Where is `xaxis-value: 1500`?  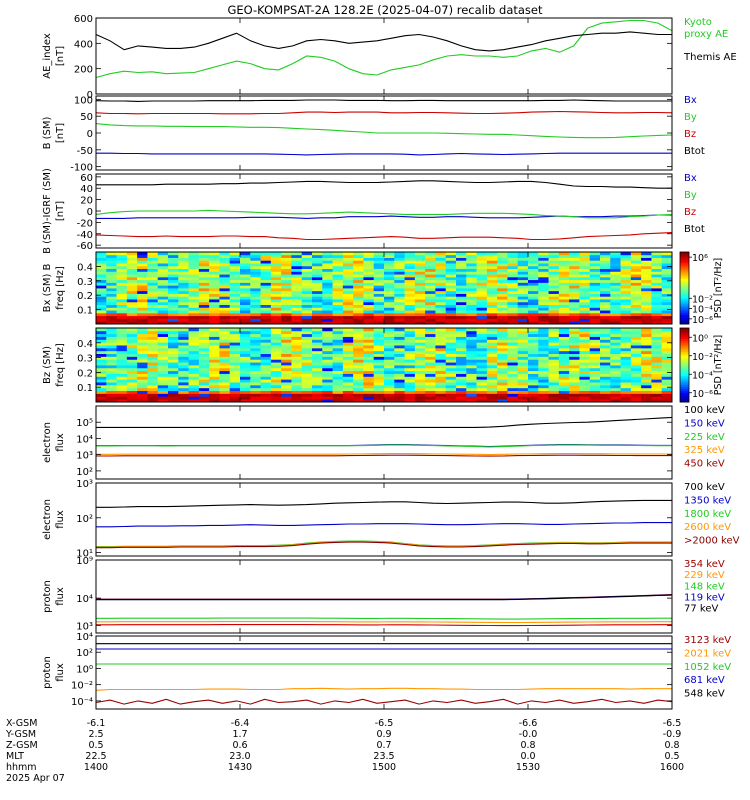
xaxis-value: 1500 is located at coordinates (384, 767).